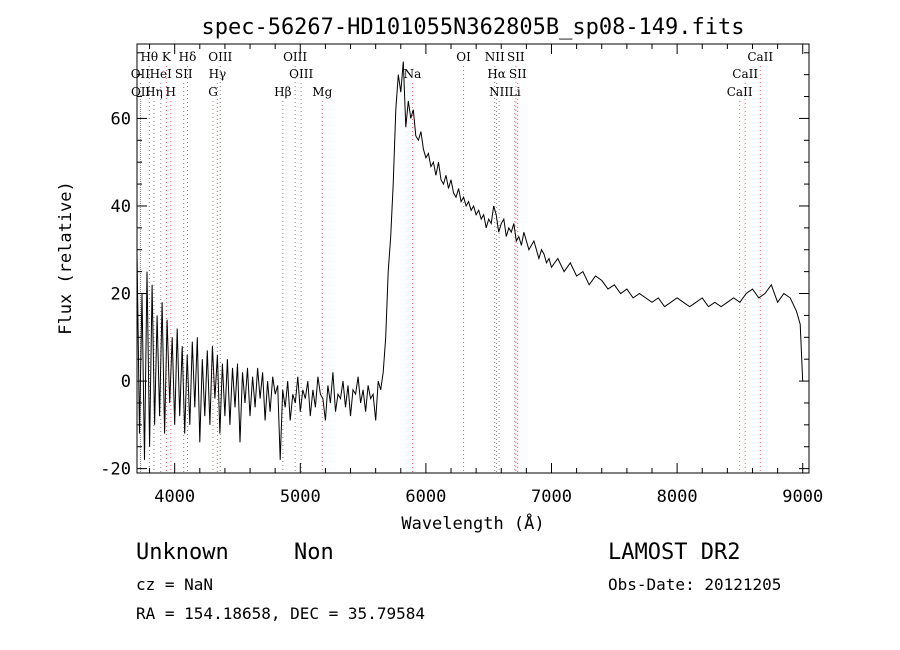  What do you see at coordinates (66, 258) in the screenshot?
I see `y-axis-label: Flux (relative)` at bounding box center [66, 258].